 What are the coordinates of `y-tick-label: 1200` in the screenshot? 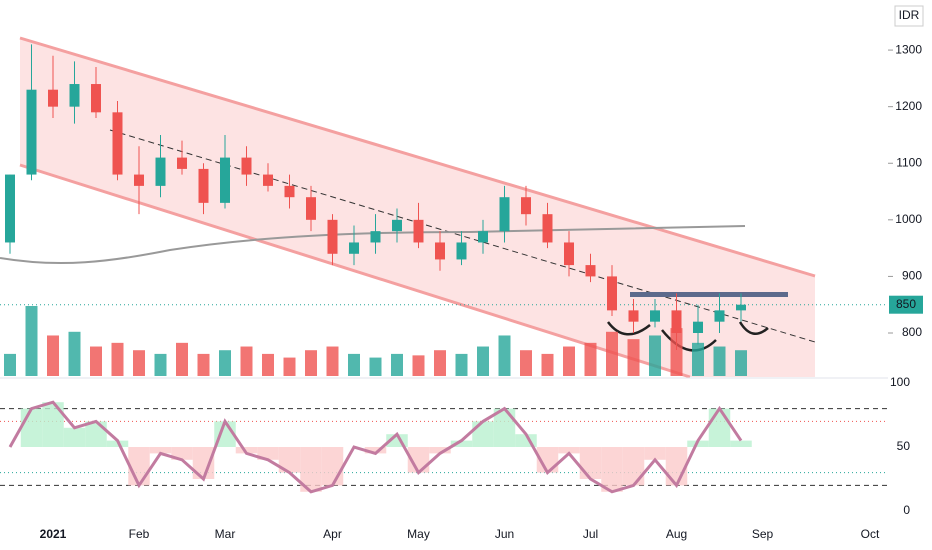 It's located at (908, 106).